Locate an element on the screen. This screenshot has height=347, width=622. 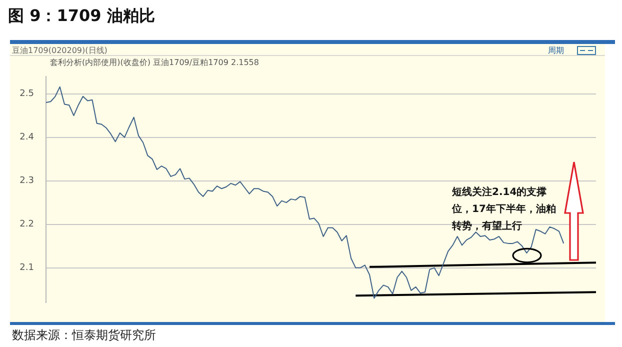
y-tick-label: 2.5 is located at coordinates (27, 94).